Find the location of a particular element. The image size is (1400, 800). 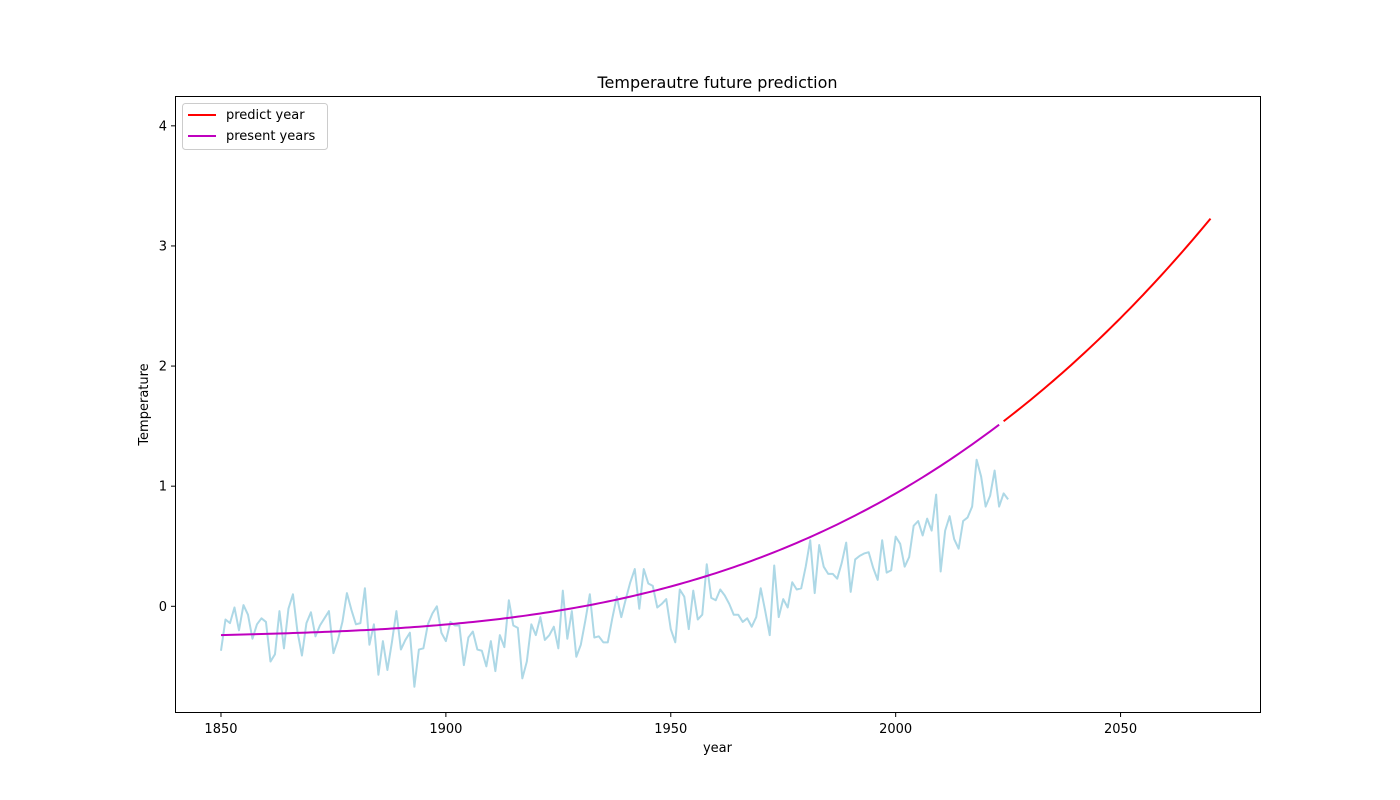

series-line-predict-year is located at coordinates (1107, 320).